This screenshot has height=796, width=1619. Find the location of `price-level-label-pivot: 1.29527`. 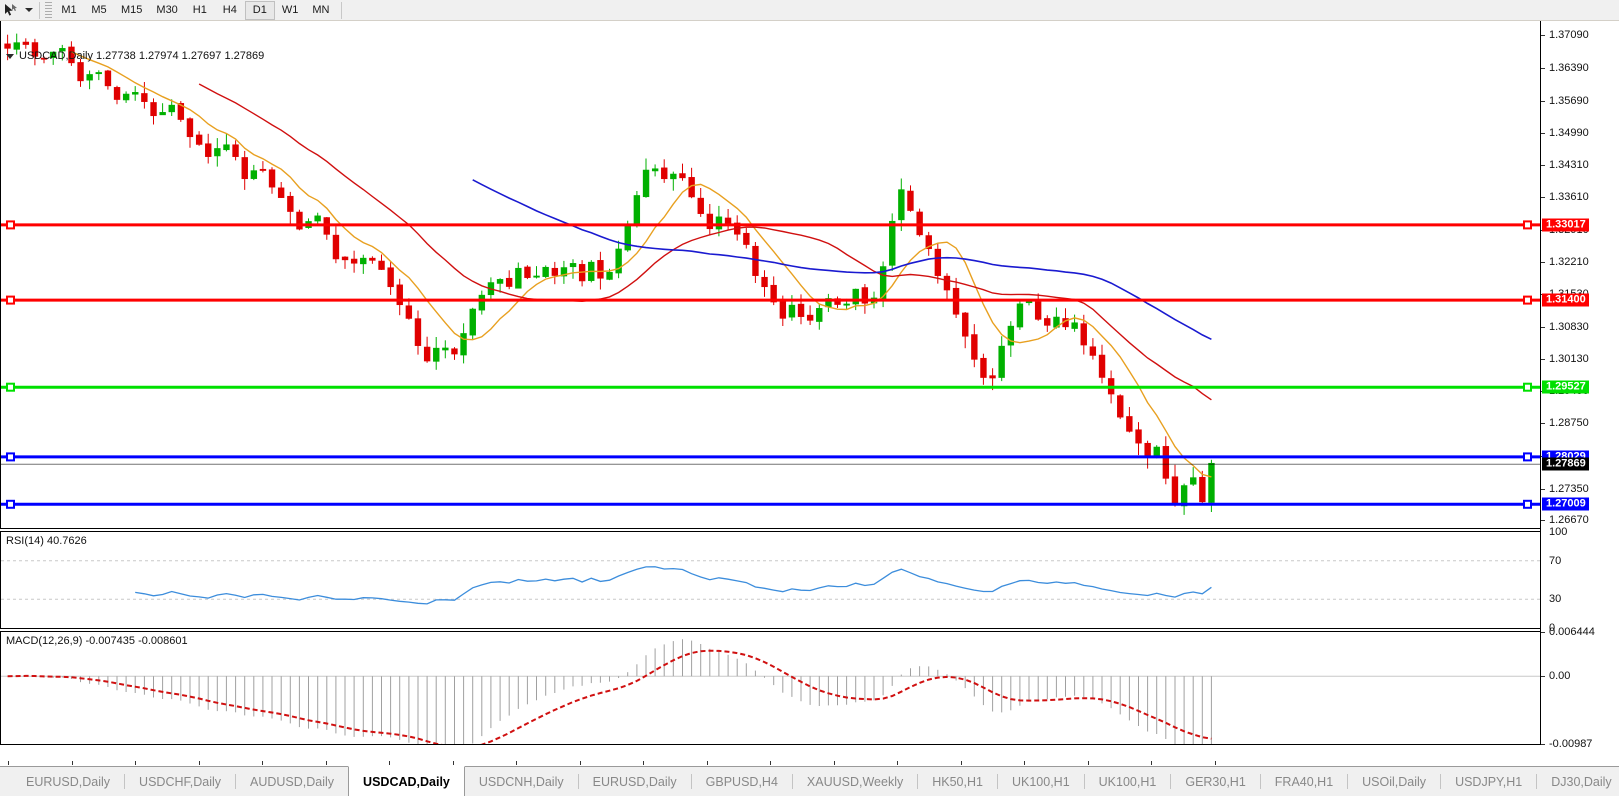

price-level-label-pivot: 1.29527 is located at coordinates (1565, 387).